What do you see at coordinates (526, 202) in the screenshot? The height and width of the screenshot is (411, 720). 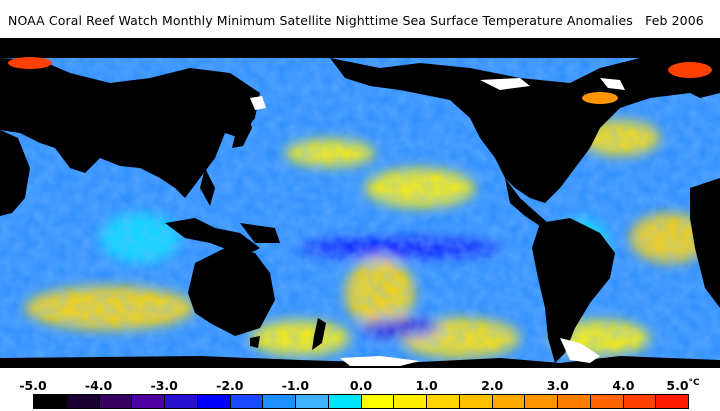 I see `central-america` at bounding box center [526, 202].